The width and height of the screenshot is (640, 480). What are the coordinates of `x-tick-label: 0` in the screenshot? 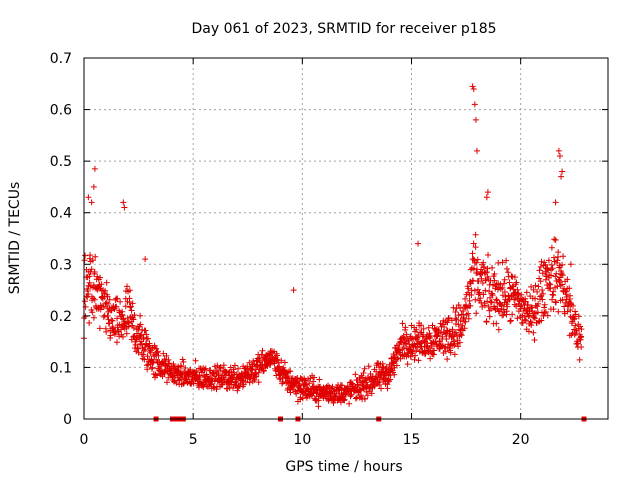 It's located at (84, 440).